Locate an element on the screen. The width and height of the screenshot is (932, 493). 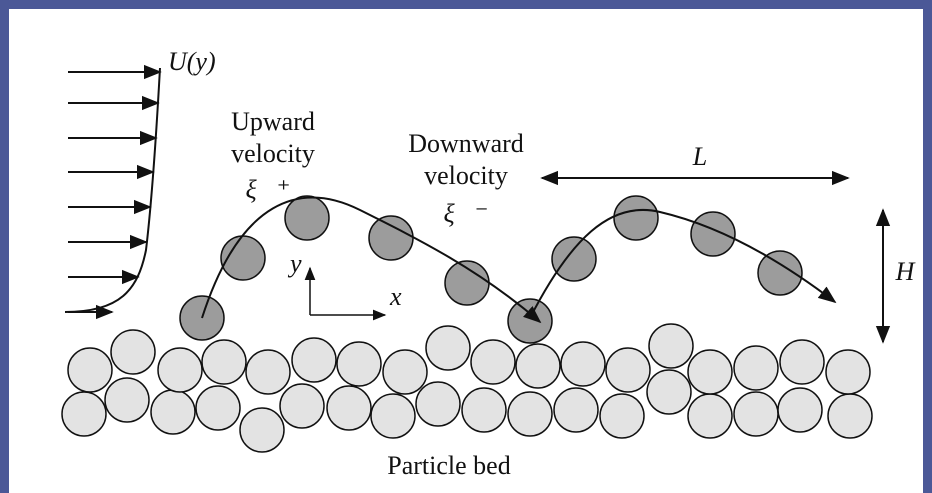
height-label: H is located at coordinates (905, 271).